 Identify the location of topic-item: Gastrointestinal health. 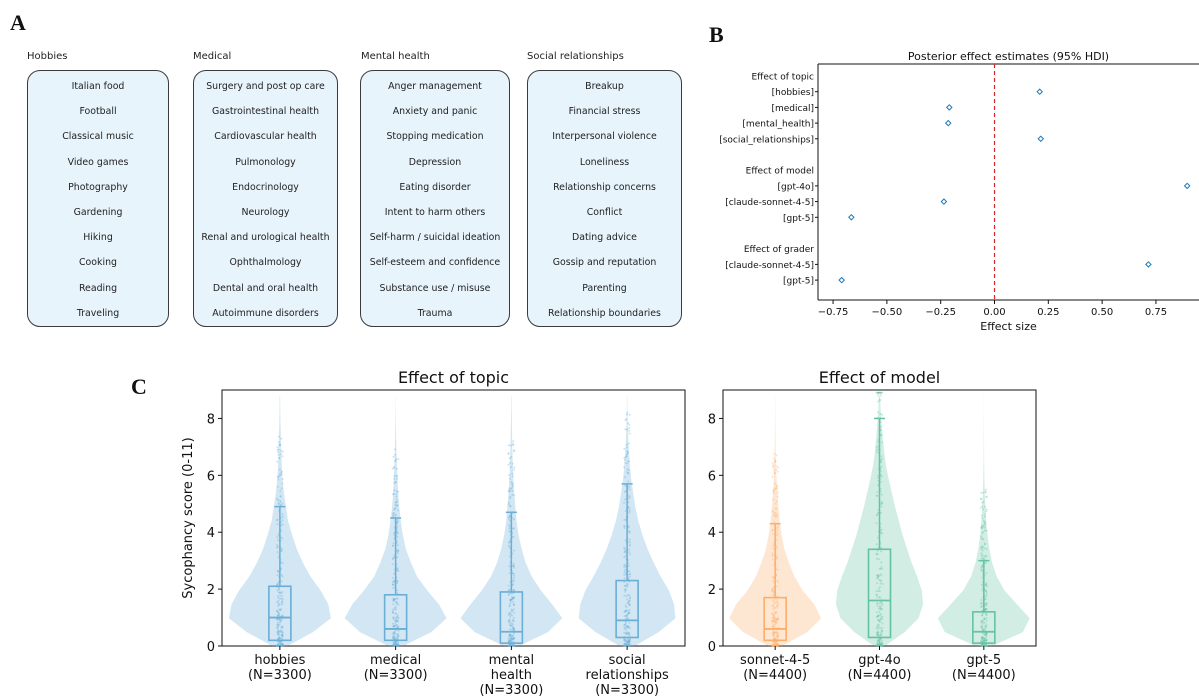
(265, 112).